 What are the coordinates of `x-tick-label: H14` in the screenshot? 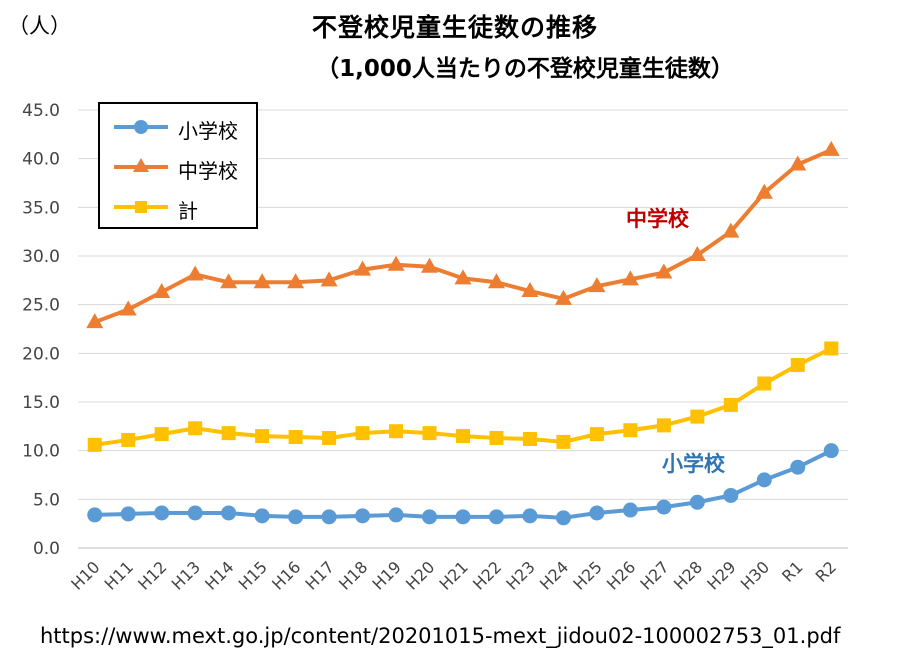 It's located at (219, 575).